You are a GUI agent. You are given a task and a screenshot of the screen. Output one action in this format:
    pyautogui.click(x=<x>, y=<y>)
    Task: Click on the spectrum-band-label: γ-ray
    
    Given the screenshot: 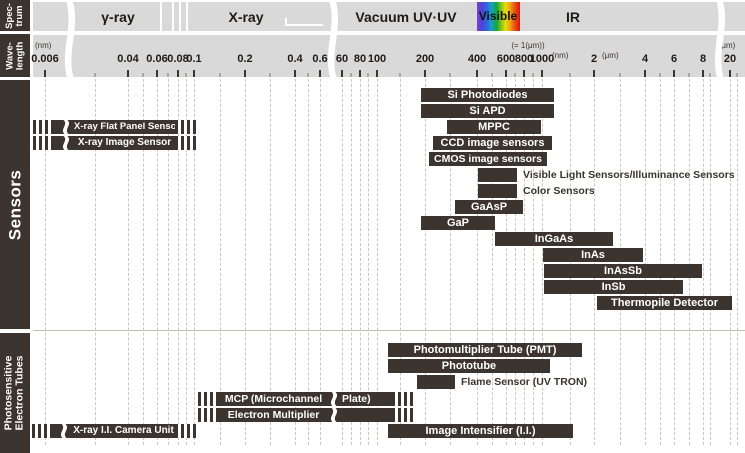 What is the action you would take?
    pyautogui.click(x=118, y=17)
    